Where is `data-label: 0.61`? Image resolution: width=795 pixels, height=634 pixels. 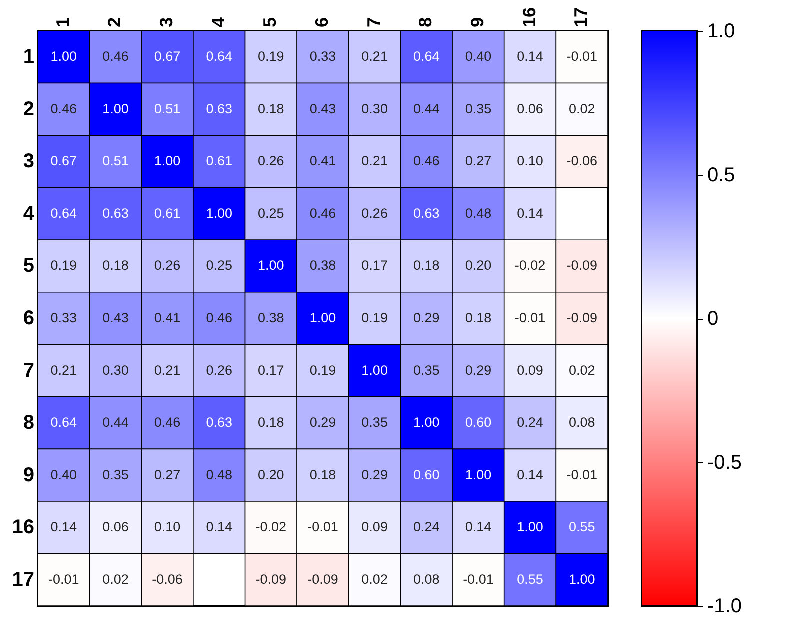
data-label: 0.61 is located at coordinates (219, 161).